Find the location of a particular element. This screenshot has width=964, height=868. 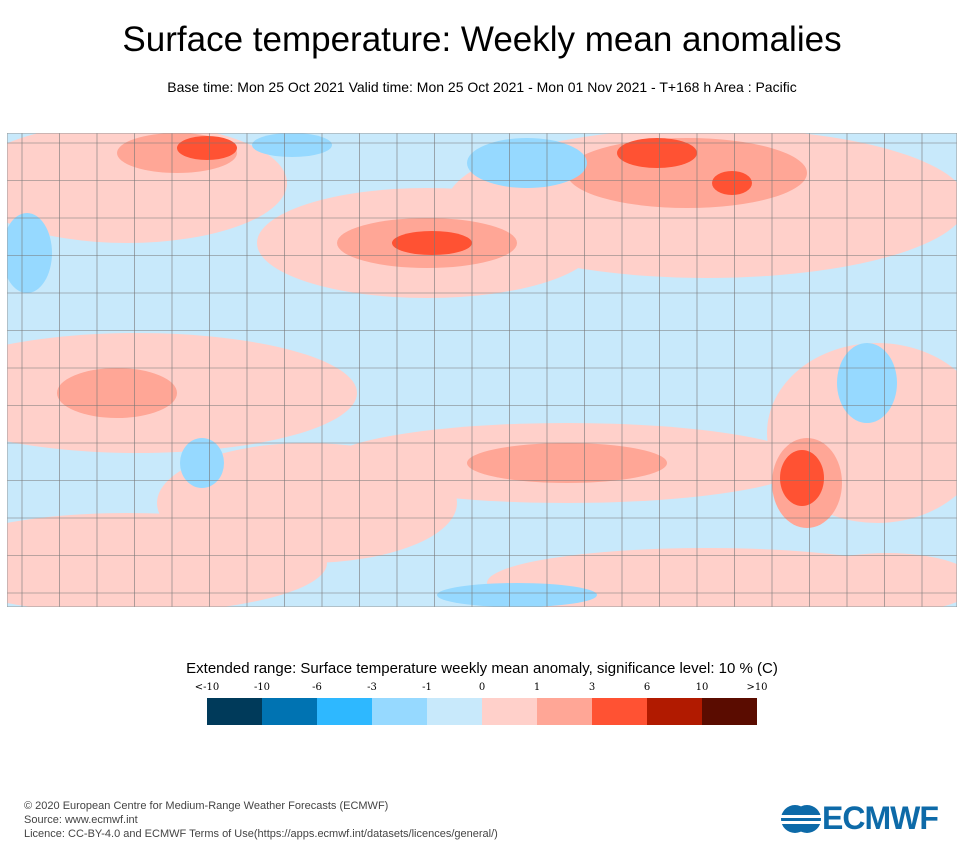

tick-label: -6 is located at coordinates (317, 687).